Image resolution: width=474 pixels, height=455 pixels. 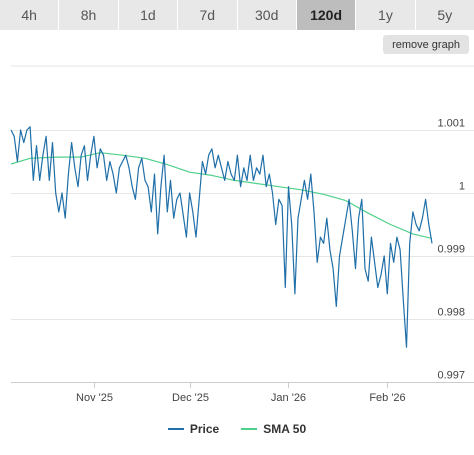 What do you see at coordinates (94, 398) in the screenshot?
I see `x-tick-label: Nov '25` at bounding box center [94, 398].